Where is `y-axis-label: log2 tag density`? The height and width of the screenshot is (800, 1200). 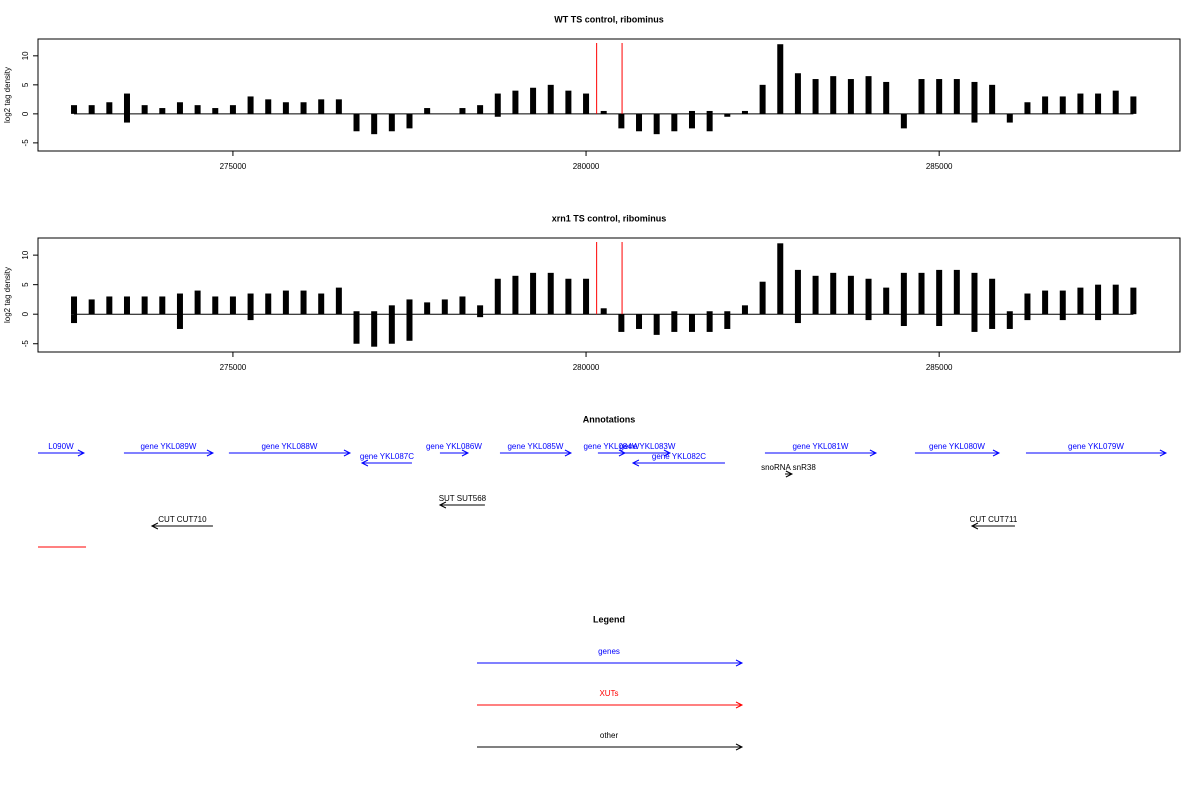
y-axis-label: log2 tag density is located at coordinates (7, 95).